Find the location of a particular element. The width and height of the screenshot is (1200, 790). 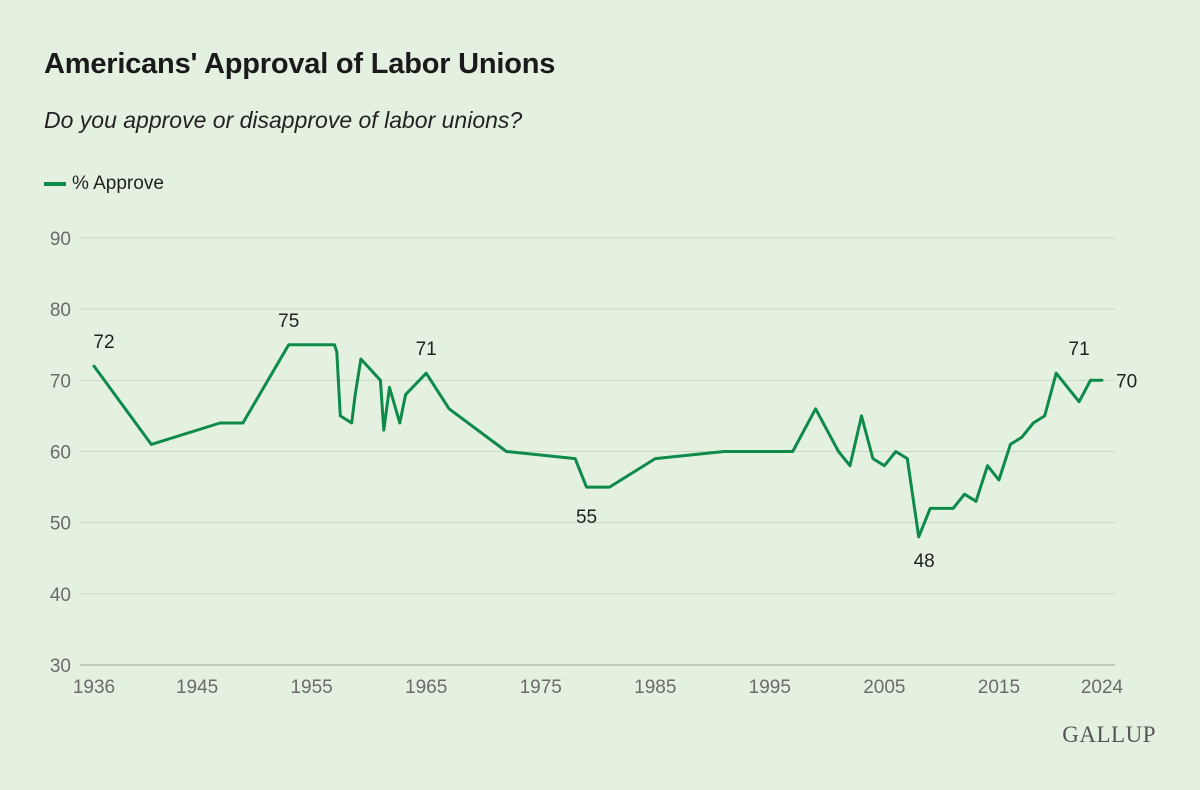

x-tick-label: 2024 is located at coordinates (1102, 687).